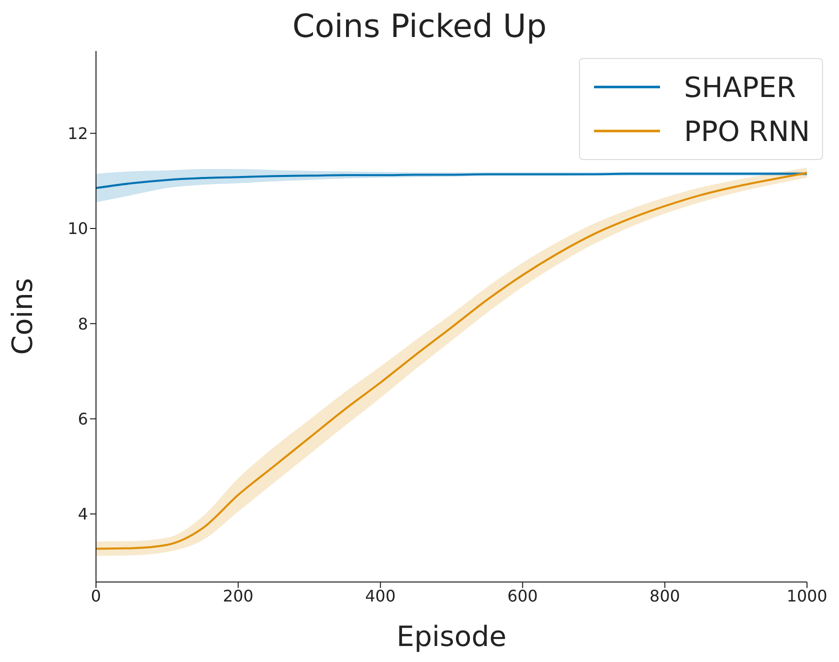  I want to click on x-tick-label: 800, so click(665, 596).